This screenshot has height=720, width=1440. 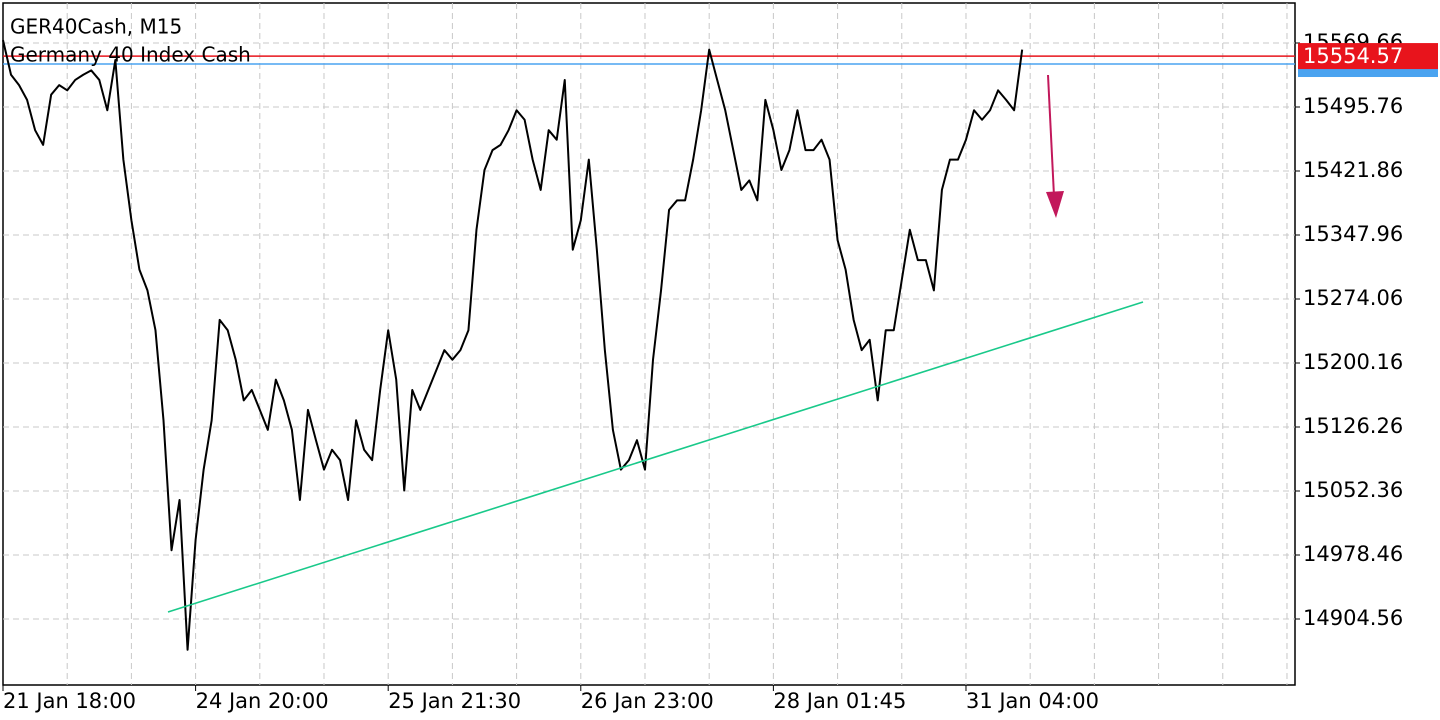 I want to click on y-tick-label: 15126.26, so click(x=1353, y=426).